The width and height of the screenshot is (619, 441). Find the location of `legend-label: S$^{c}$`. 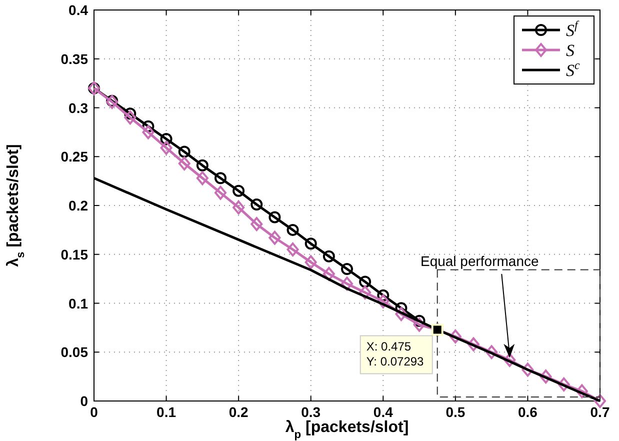

legend-label: S$^{c}$ is located at coordinates (573, 69).